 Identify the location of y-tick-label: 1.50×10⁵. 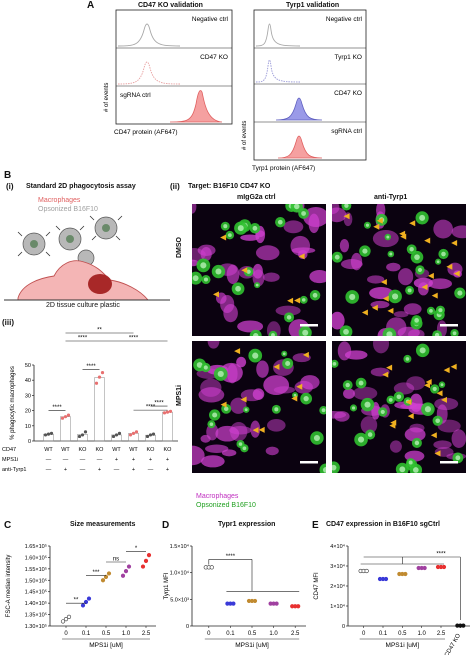
(36, 580).